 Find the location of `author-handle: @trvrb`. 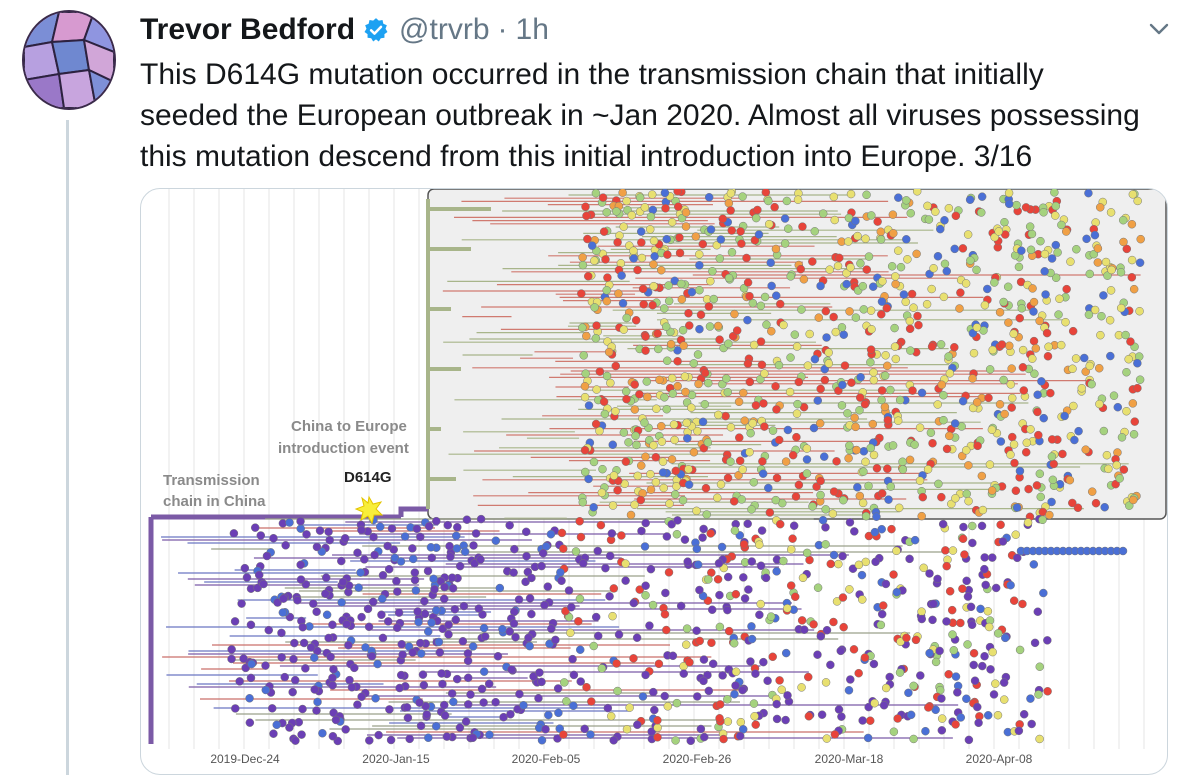

author-handle: @trvrb is located at coordinates (444, 29).